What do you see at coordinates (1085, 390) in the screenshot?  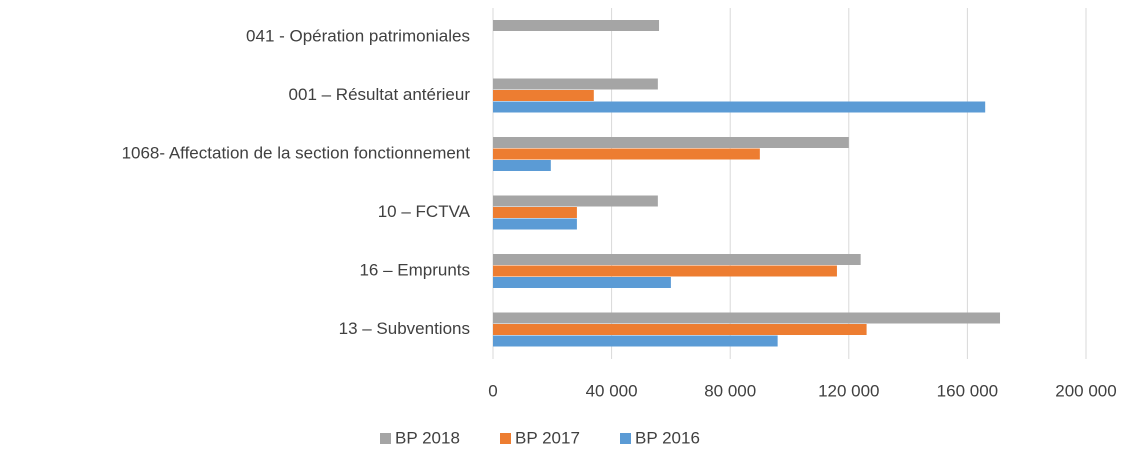 I see `x-tick-label: 200 000` at bounding box center [1085, 390].